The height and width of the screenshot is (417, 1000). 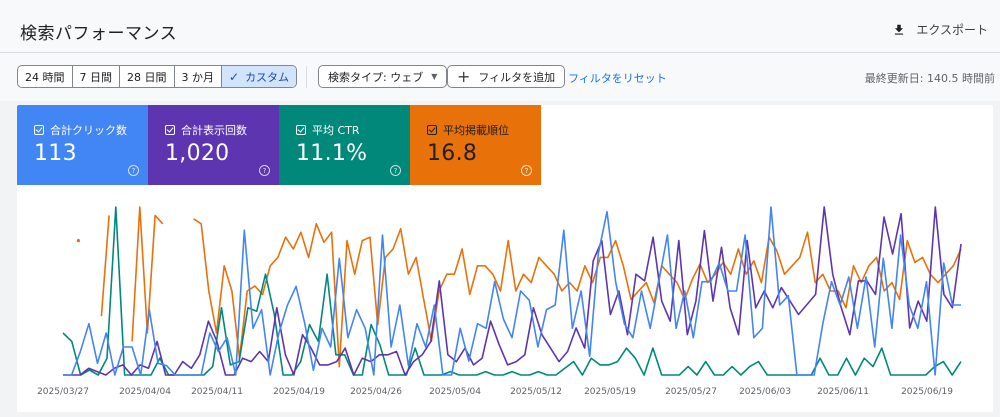 What do you see at coordinates (617, 78) in the screenshot?
I see `reset-filters-link: フィルタをリセット` at bounding box center [617, 78].